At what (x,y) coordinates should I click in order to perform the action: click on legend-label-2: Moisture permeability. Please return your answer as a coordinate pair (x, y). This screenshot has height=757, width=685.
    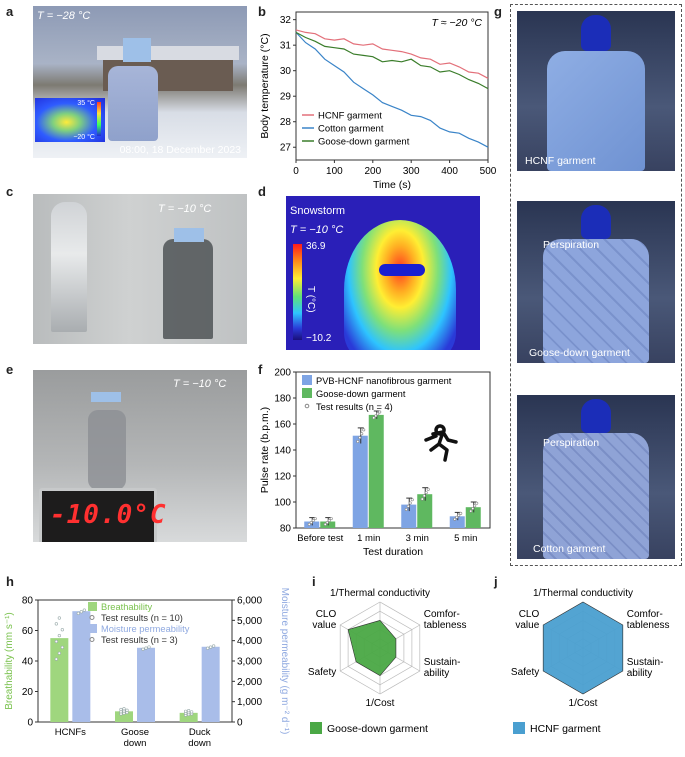
    Looking at the image, I should click on (145, 629).